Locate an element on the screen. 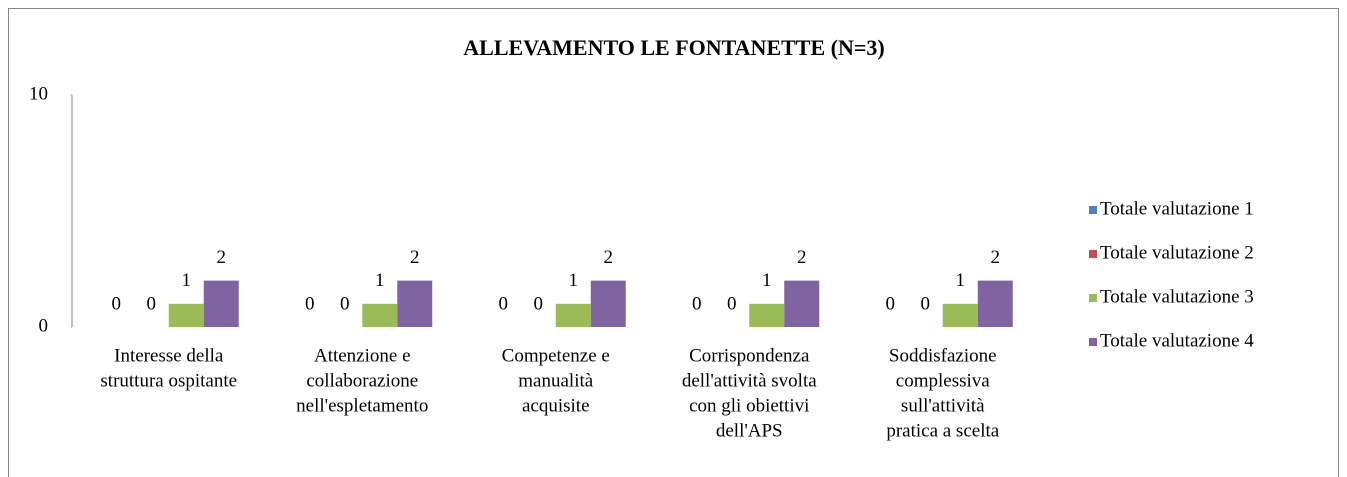 Image resolution: width=1347 pixels, height=477 pixels. legend-label: Totale valutazione 2 is located at coordinates (1177, 252).